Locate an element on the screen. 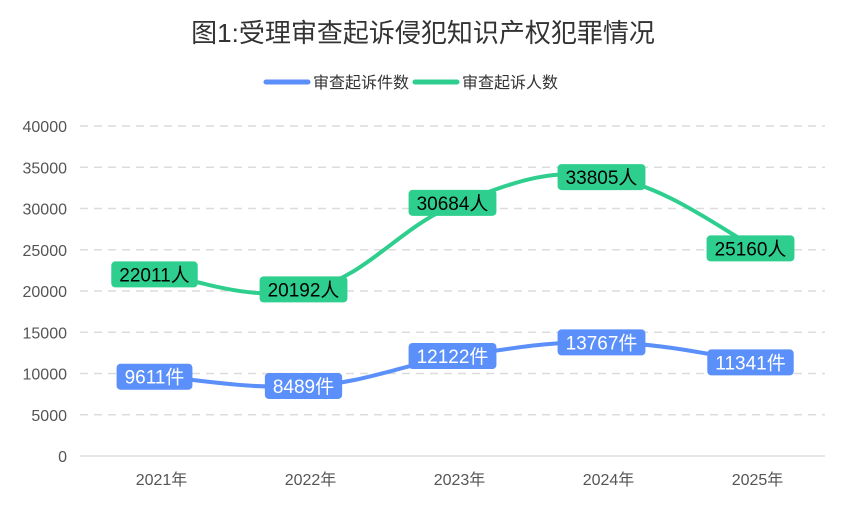 Image resolution: width=847 pixels, height=506 pixels. data-label-text: 25160人 is located at coordinates (751, 249).